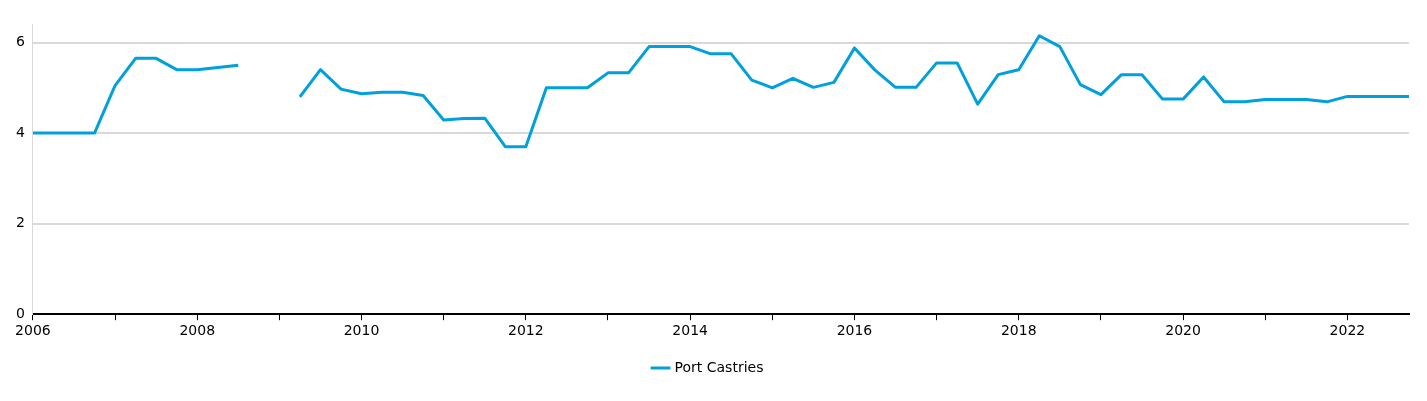 Image resolution: width=1427 pixels, height=401 pixels. What do you see at coordinates (854, 330) in the screenshot?
I see `x-tick-label: 2016` at bounding box center [854, 330].